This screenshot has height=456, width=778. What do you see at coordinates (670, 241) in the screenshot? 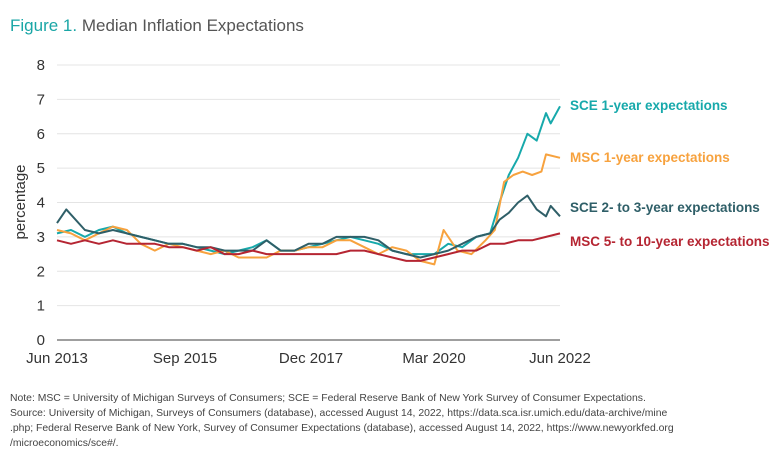
I see `series-label: MSC 5- to 10-year expectations` at bounding box center [670, 241].